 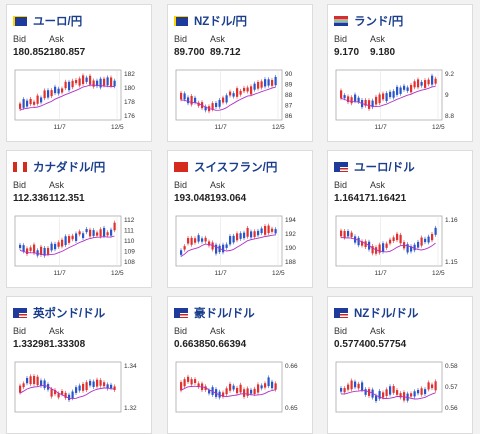 I want to click on eu-flag-icon, so click(x=20, y=21).